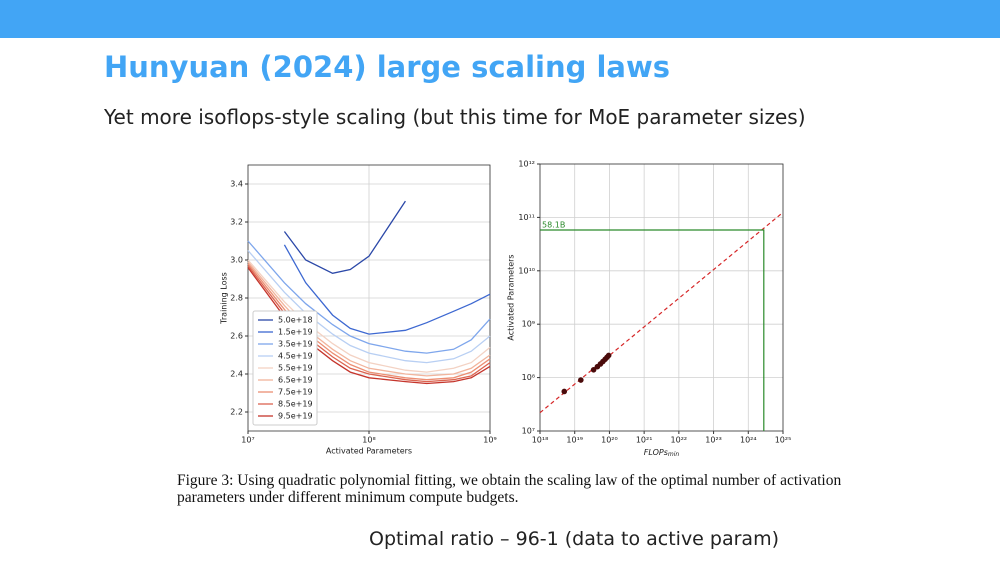 This screenshot has width=1000, height=563. I want to click on legend-label: 9.5e+19, so click(295, 416).